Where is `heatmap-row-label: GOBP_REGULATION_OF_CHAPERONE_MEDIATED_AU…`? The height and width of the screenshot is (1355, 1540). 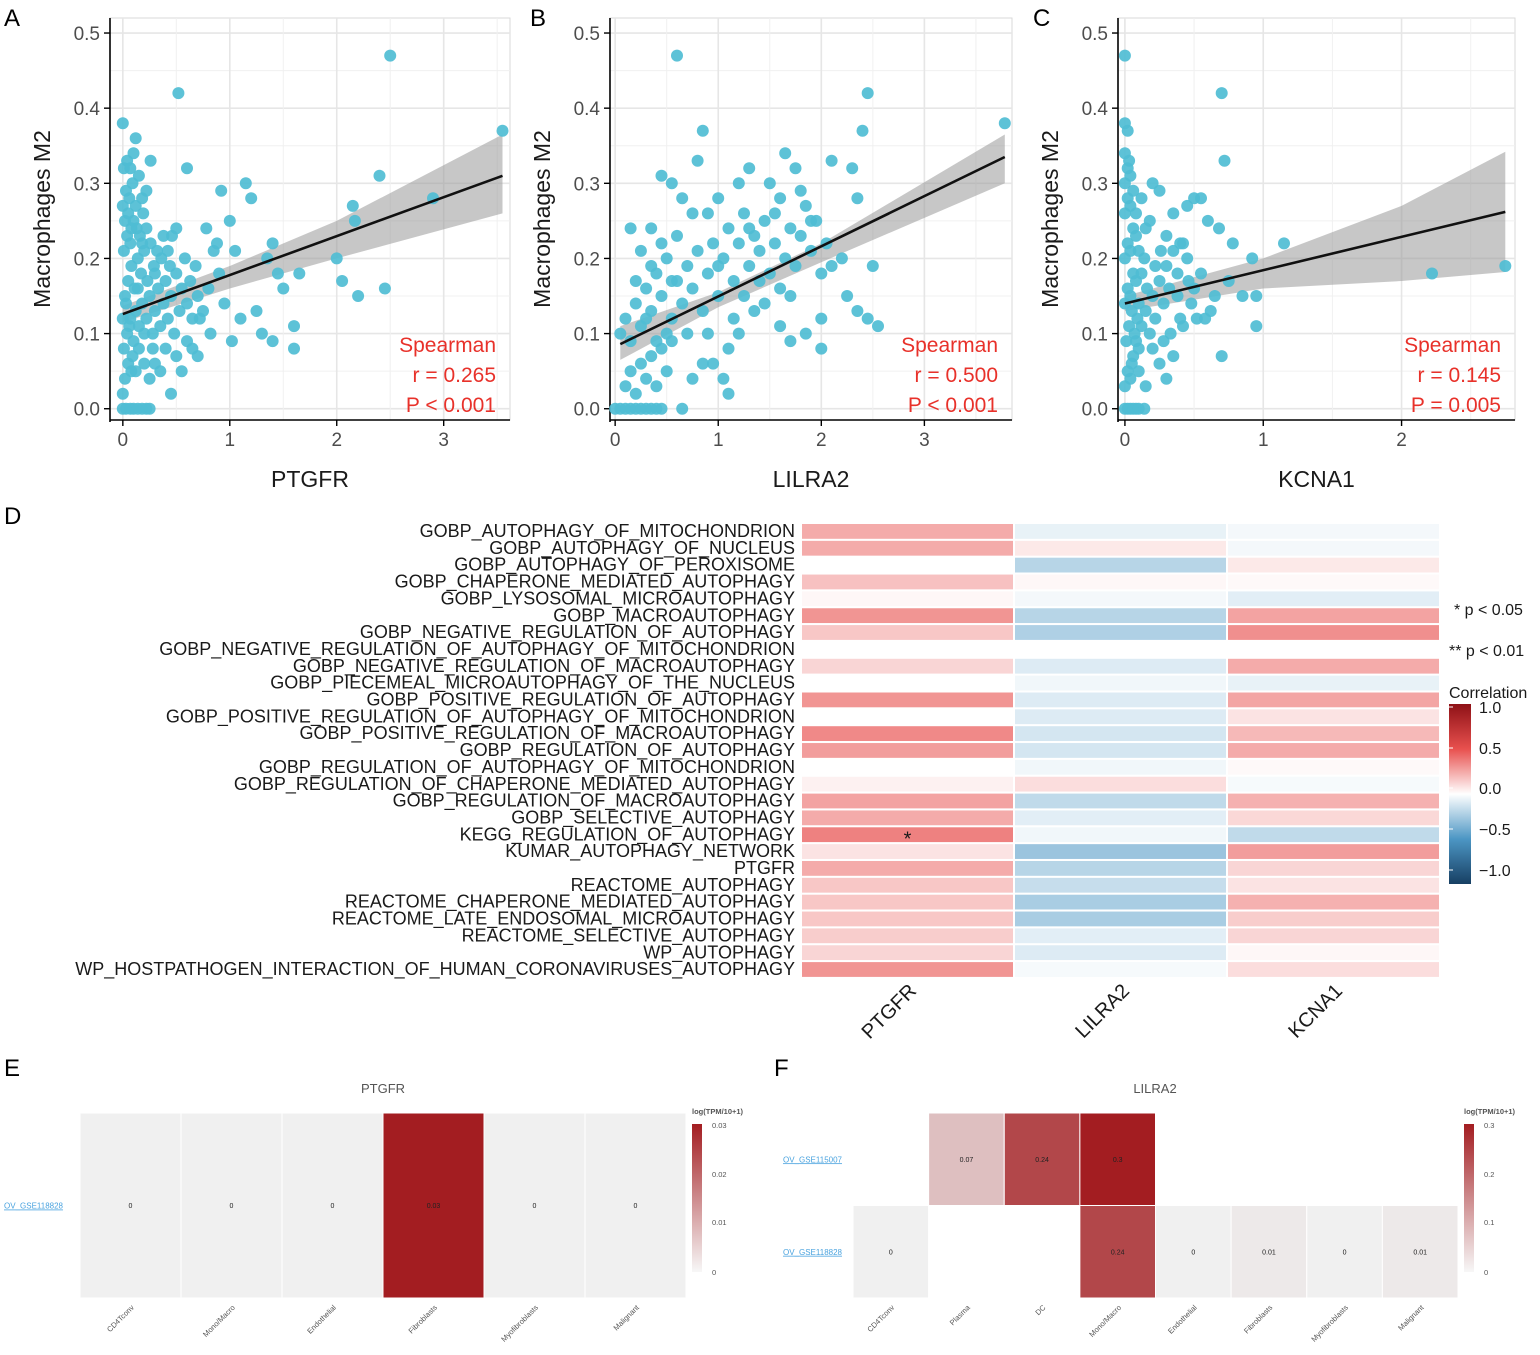 heatmap-row-label: GOBP_REGULATION_OF_CHAPERONE_MEDIATED_AU… is located at coordinates (514, 784).